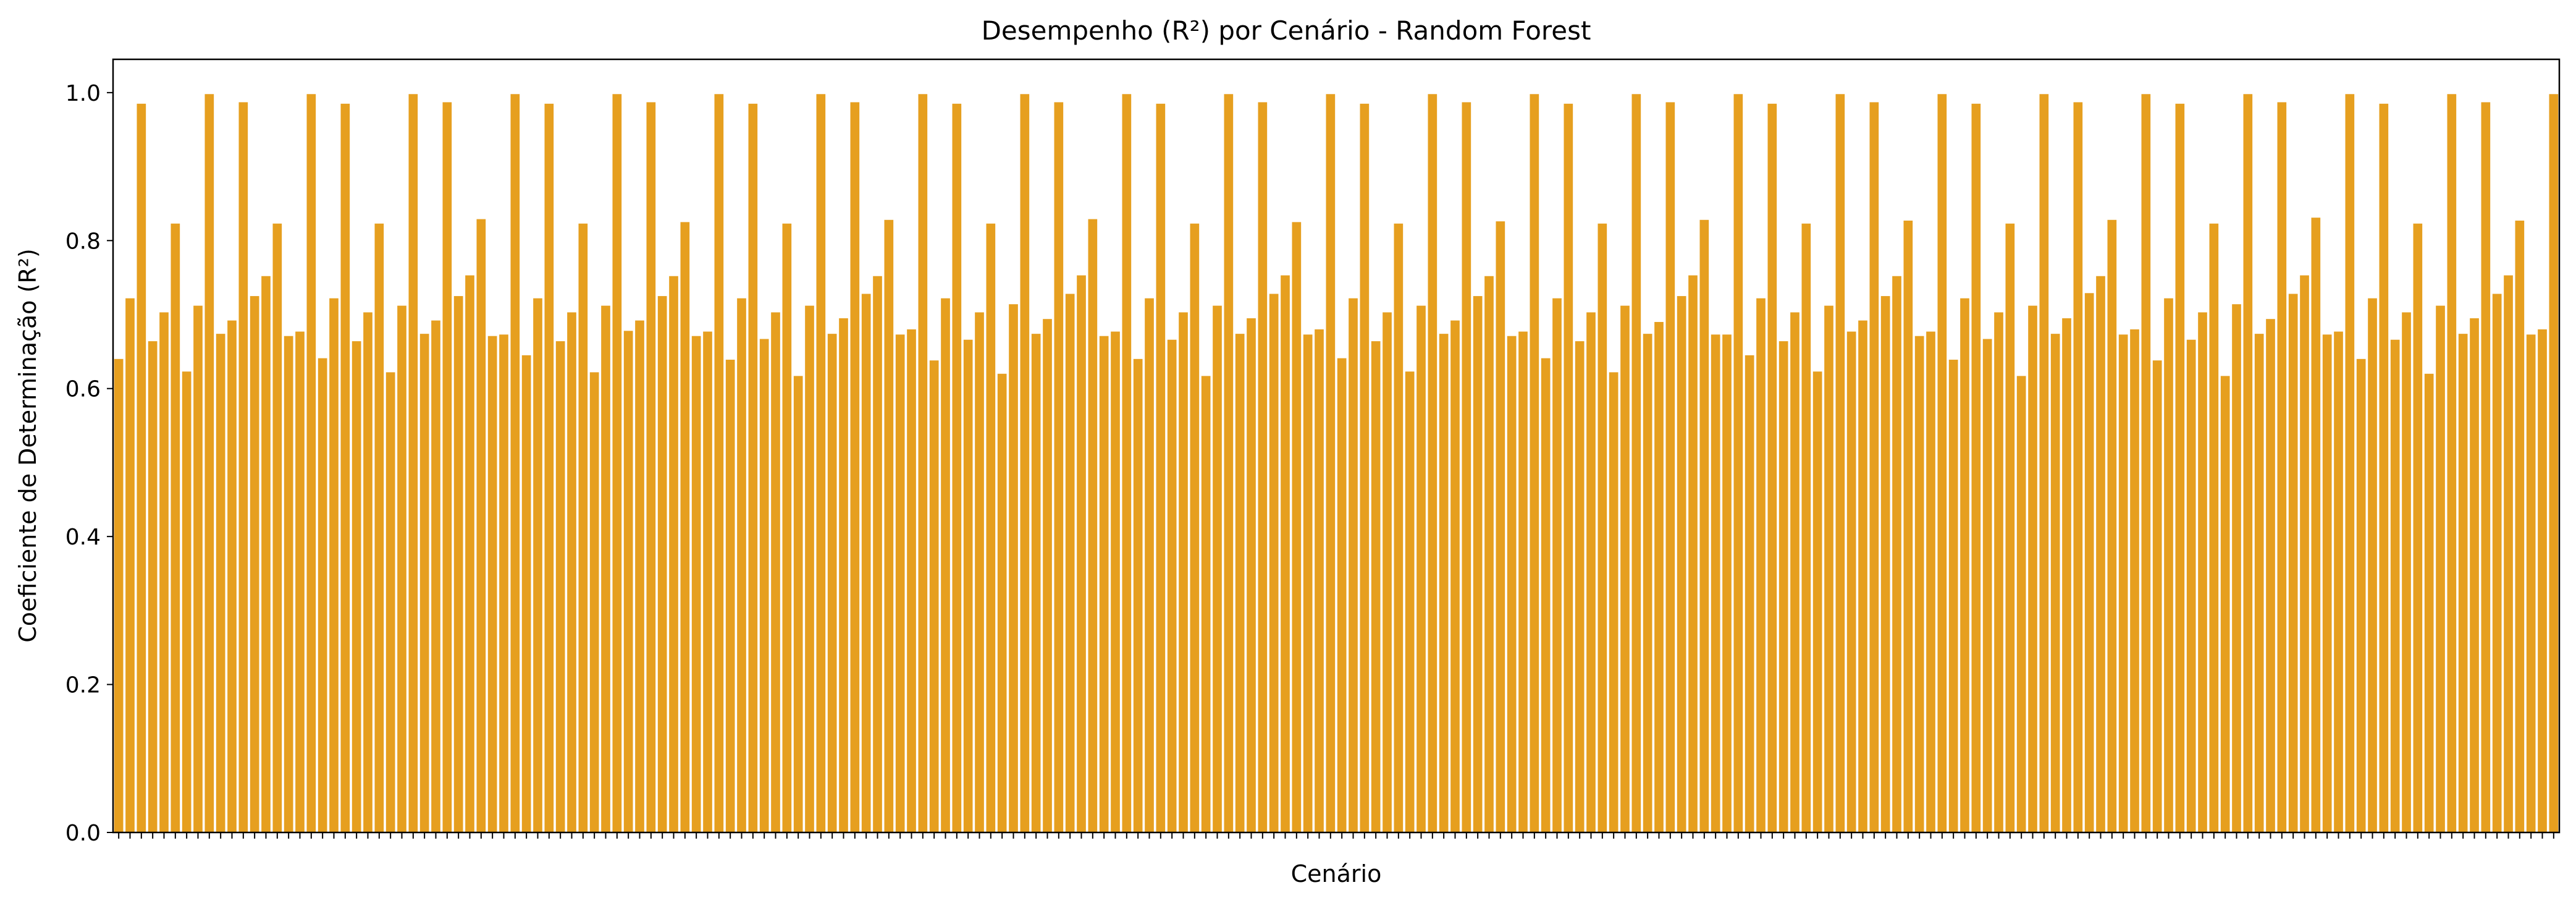 The height and width of the screenshot is (906, 2576). I want to click on y-tick-label: 0.8, so click(83, 241).